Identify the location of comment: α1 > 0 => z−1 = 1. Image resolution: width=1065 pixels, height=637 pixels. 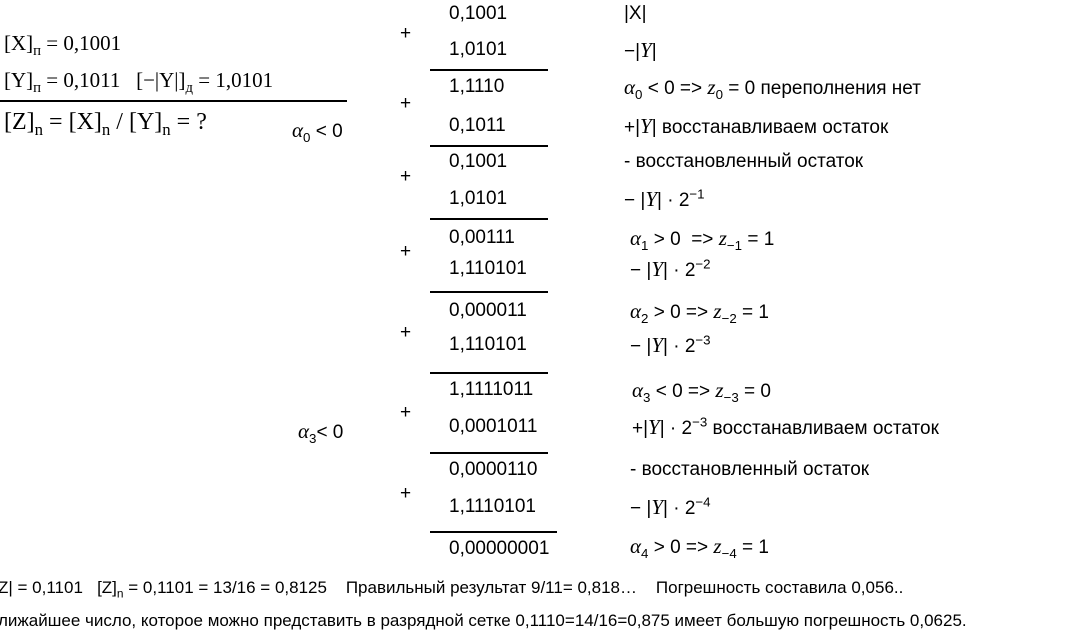
(702, 239).